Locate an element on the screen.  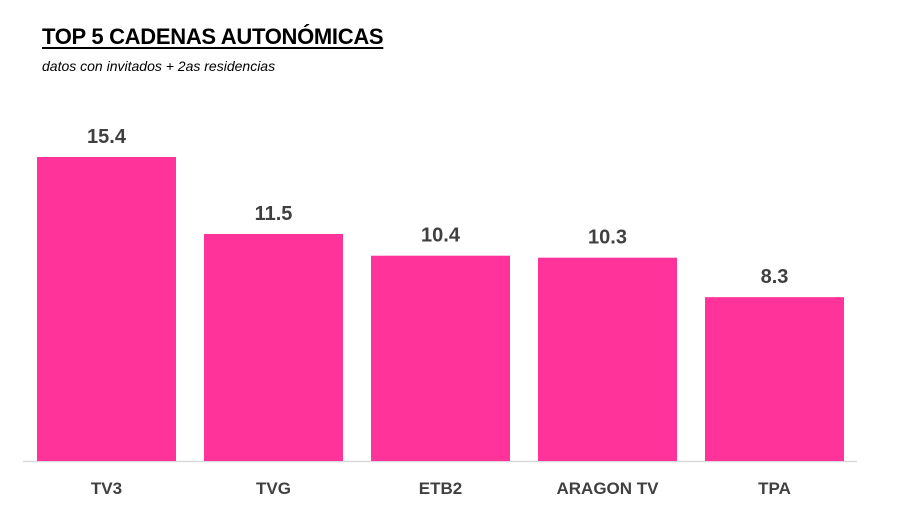
data-label: 11.5 is located at coordinates (274, 214).